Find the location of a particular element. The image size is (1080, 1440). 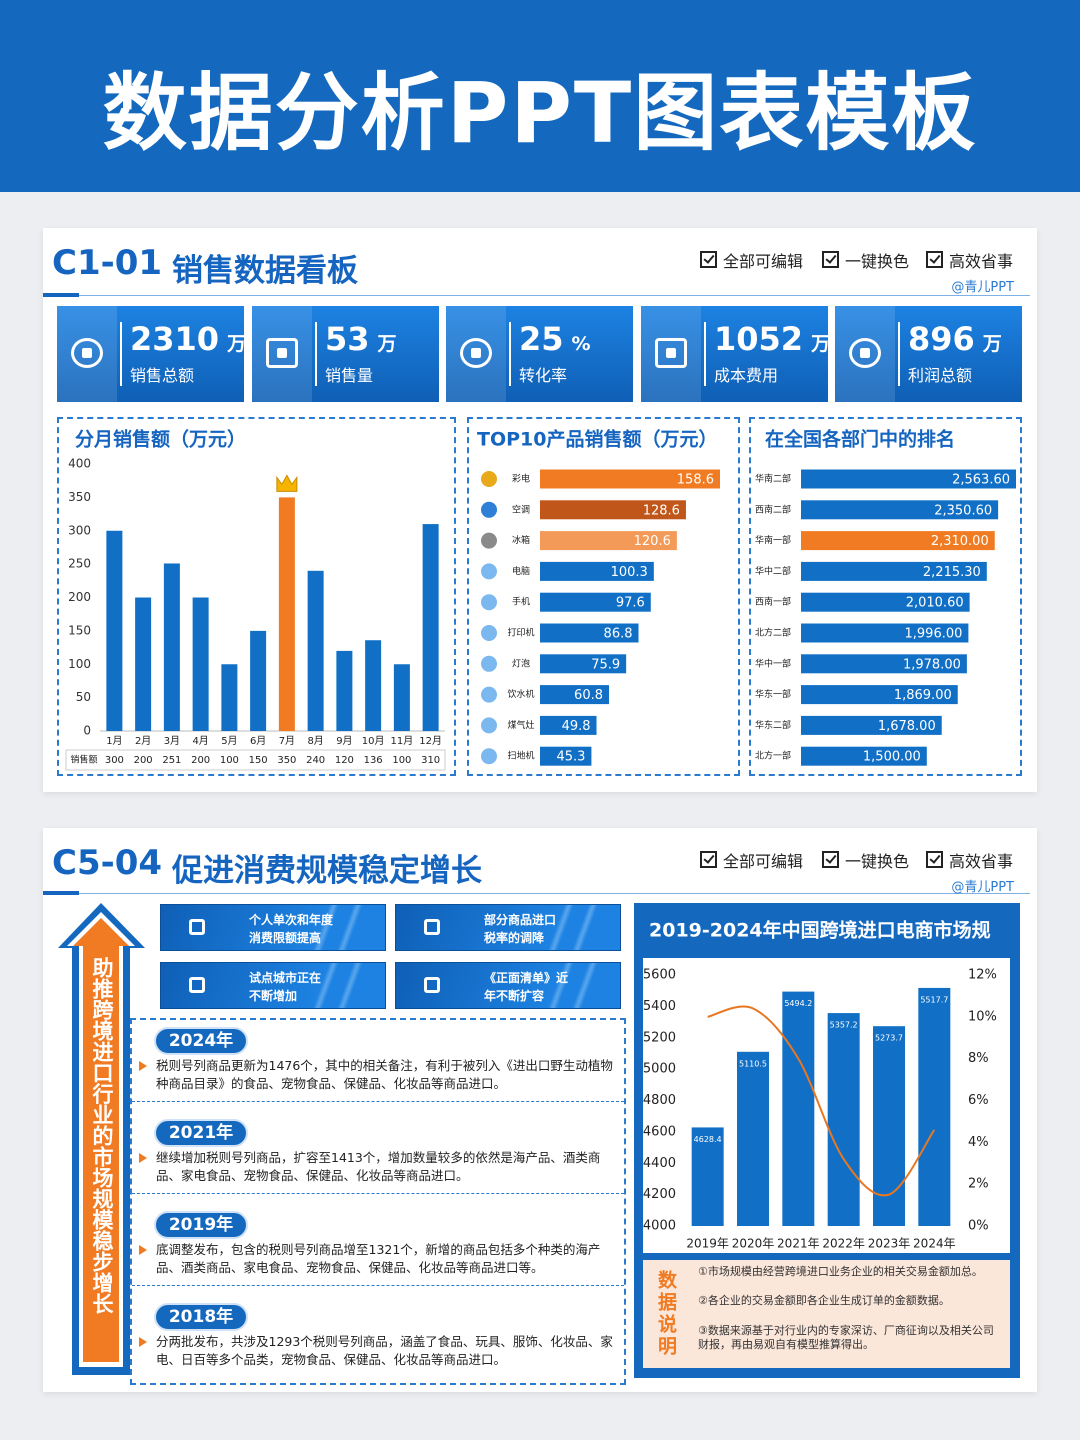

highlight-text: 试点城市正在 is located at coordinates (285, 978).